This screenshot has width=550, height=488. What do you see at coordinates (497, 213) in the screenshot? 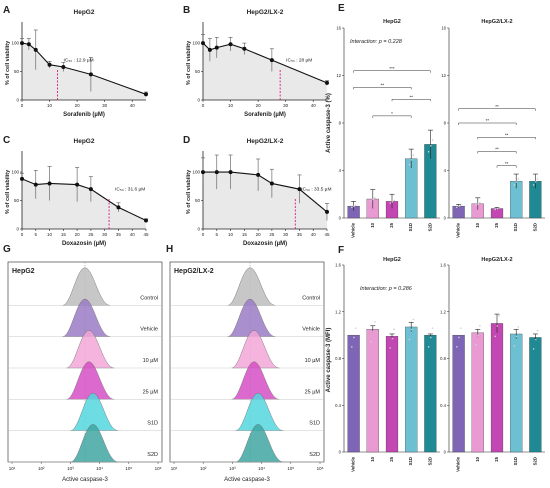
I see `bar-e-hepg2lx2` at bounding box center [497, 213].